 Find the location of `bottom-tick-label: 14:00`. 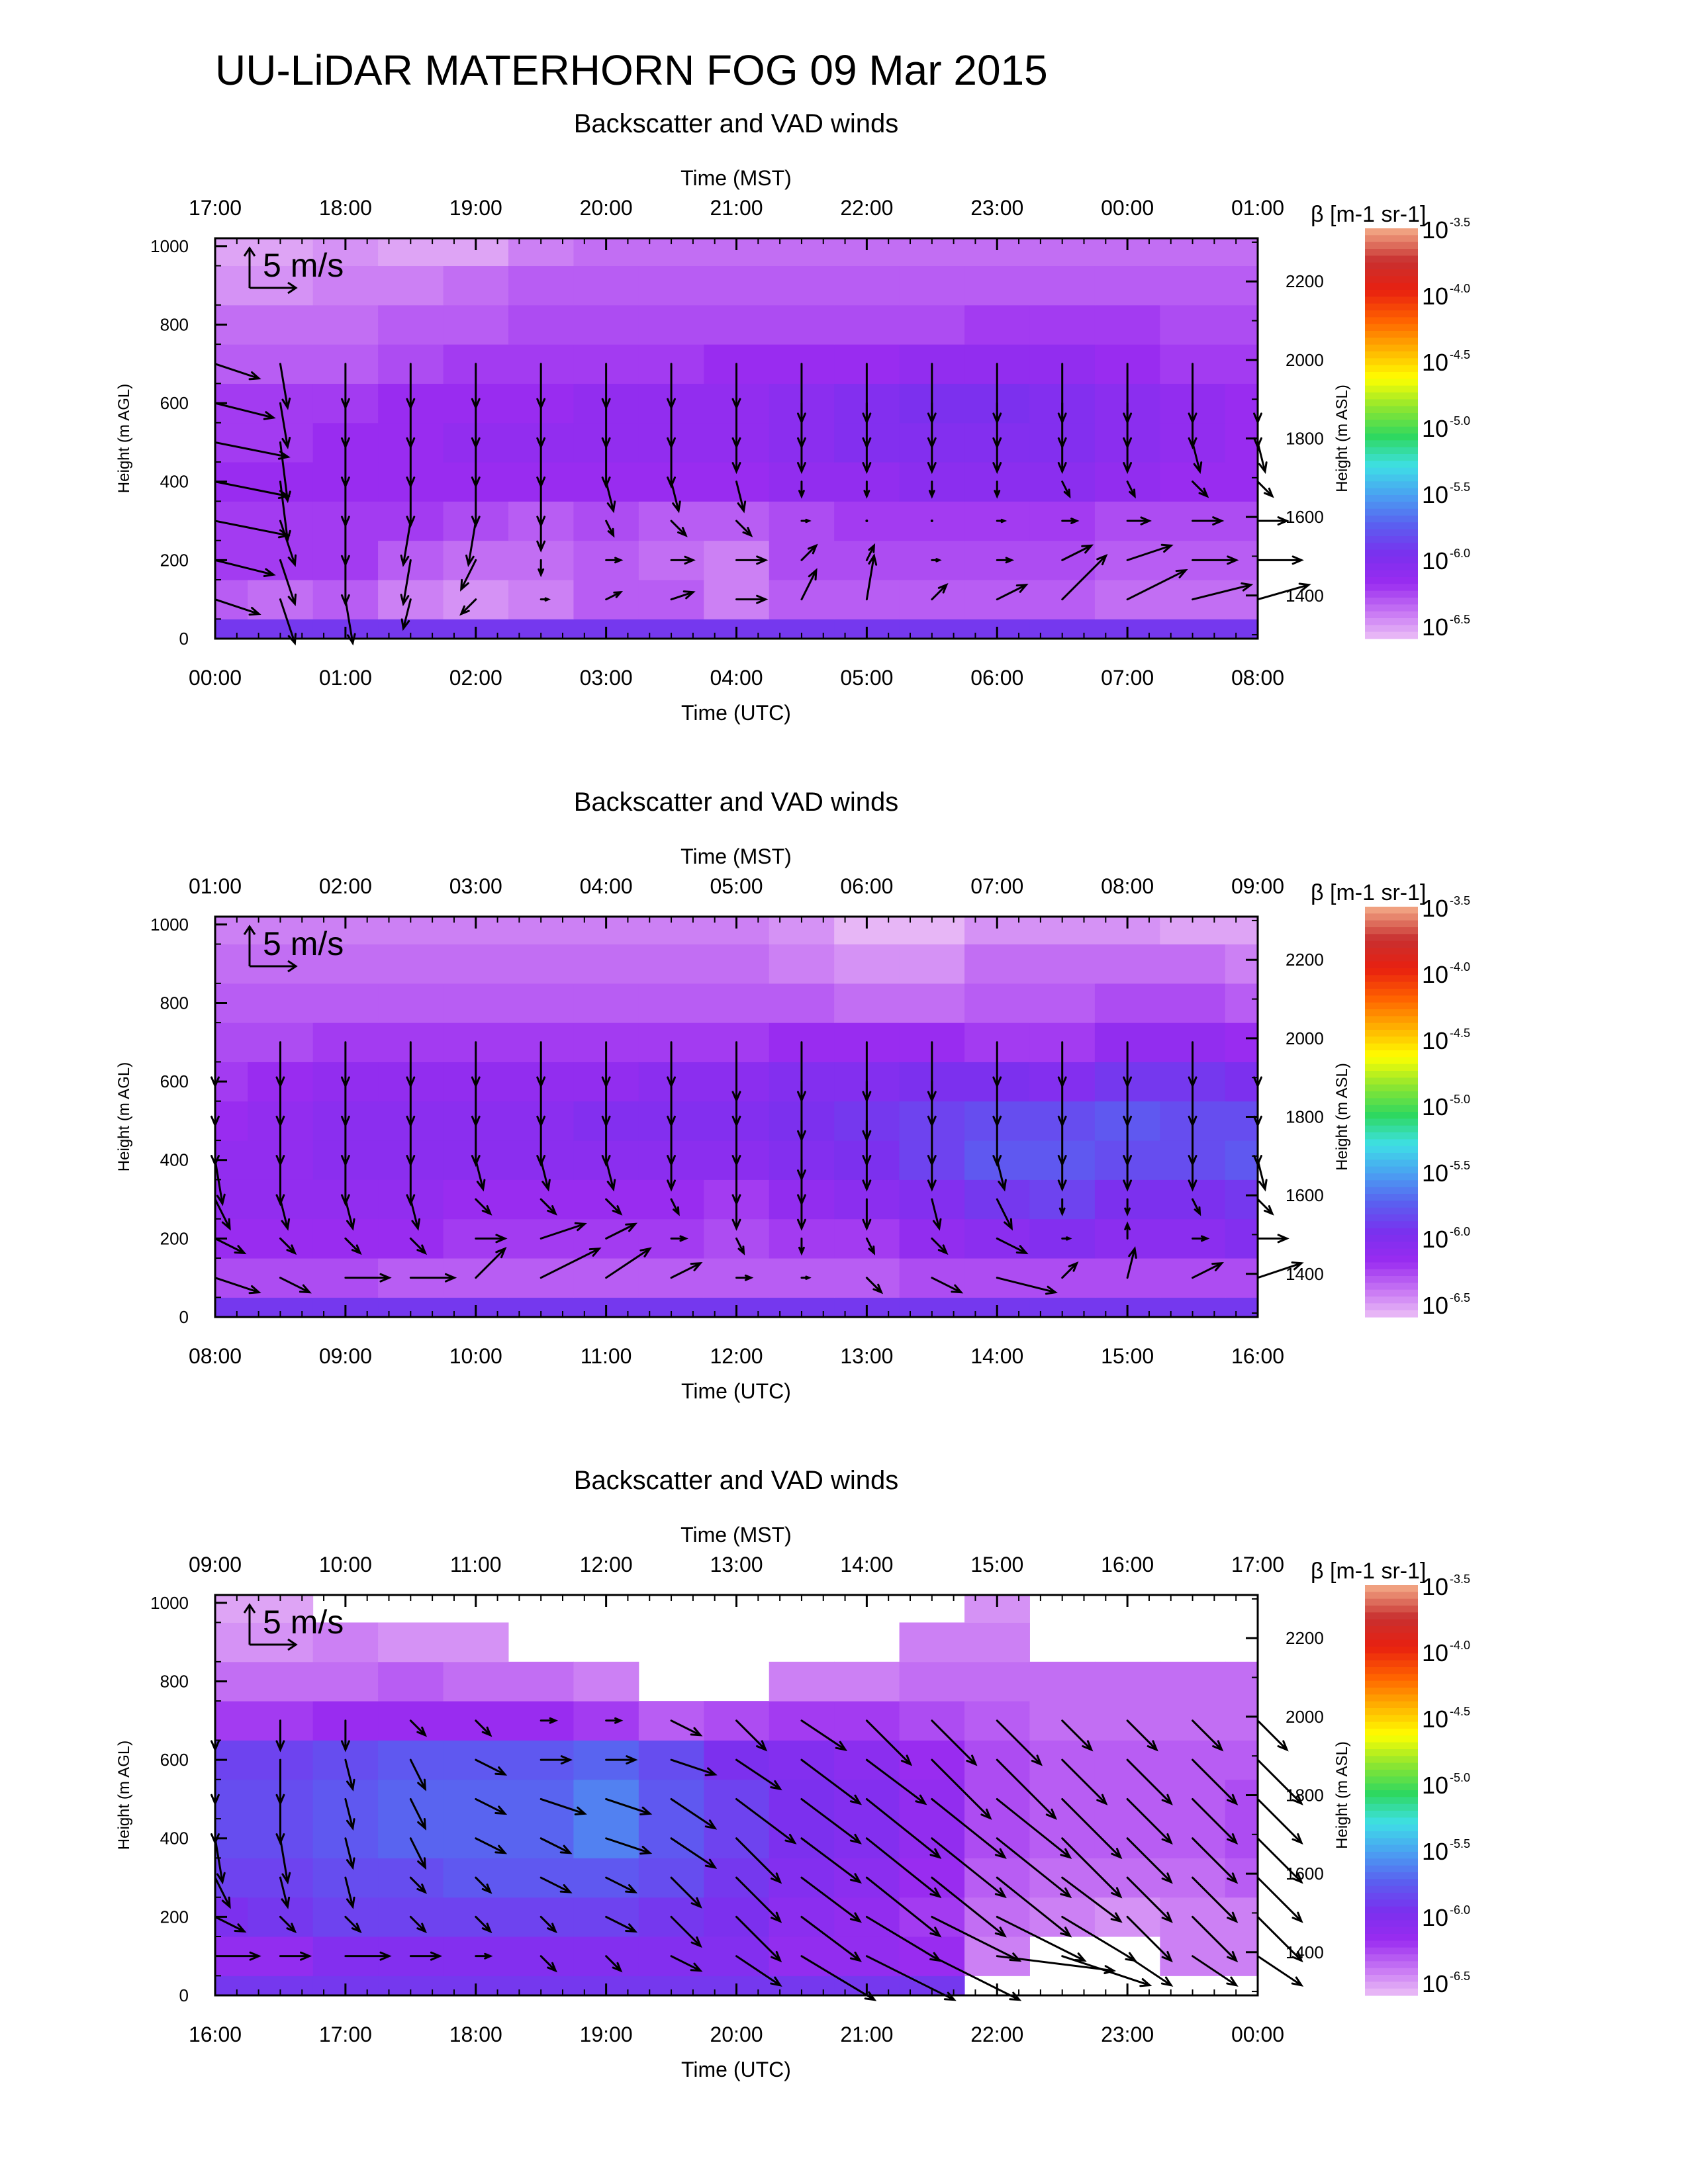

bottom-tick-label: 14:00 is located at coordinates (996, 1356).